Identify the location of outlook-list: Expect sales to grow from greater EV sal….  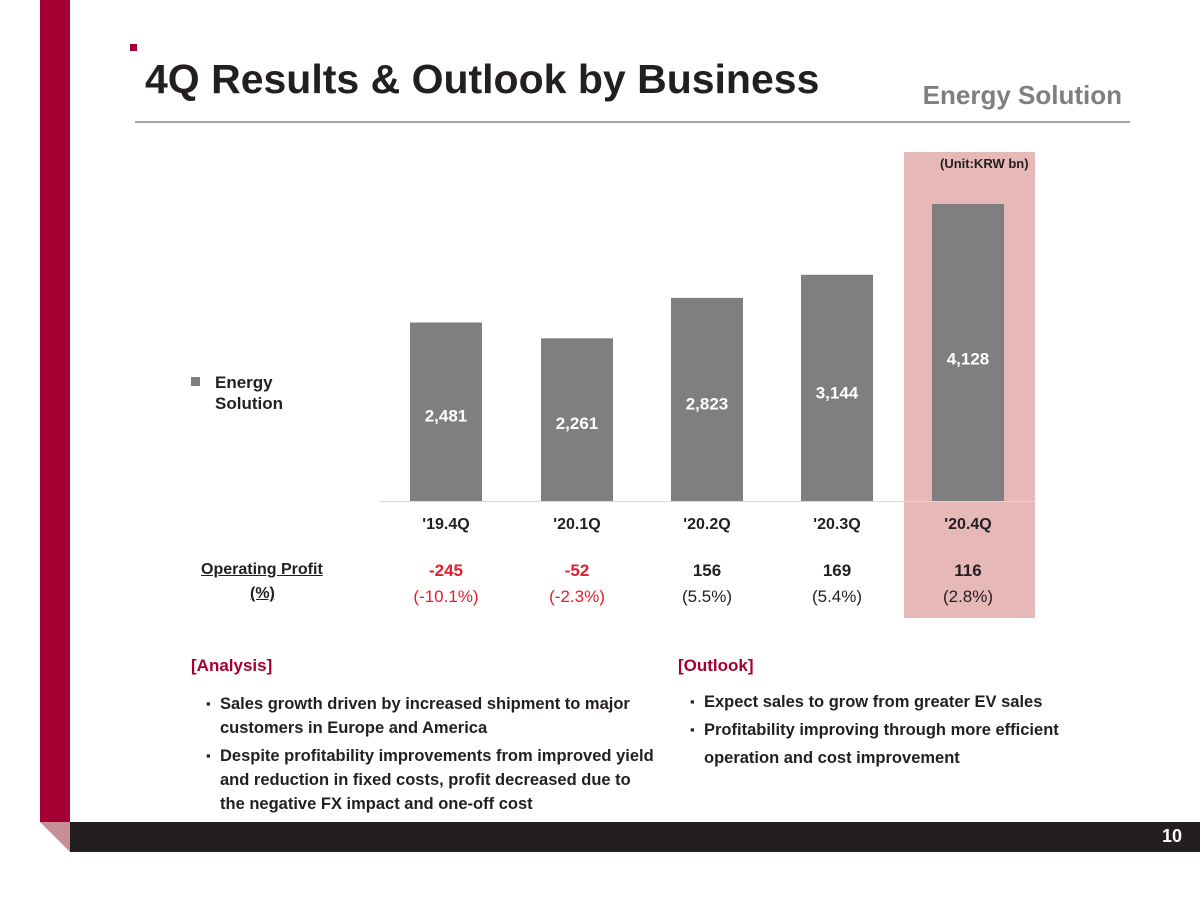
(900, 730).